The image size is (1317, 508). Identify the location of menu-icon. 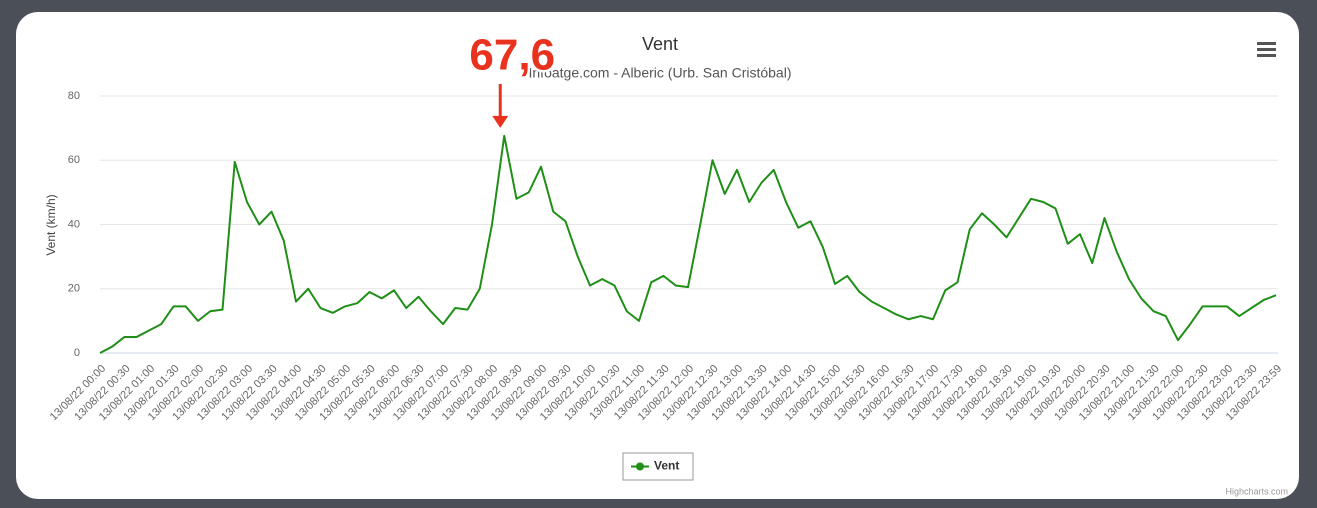
(1266, 49).